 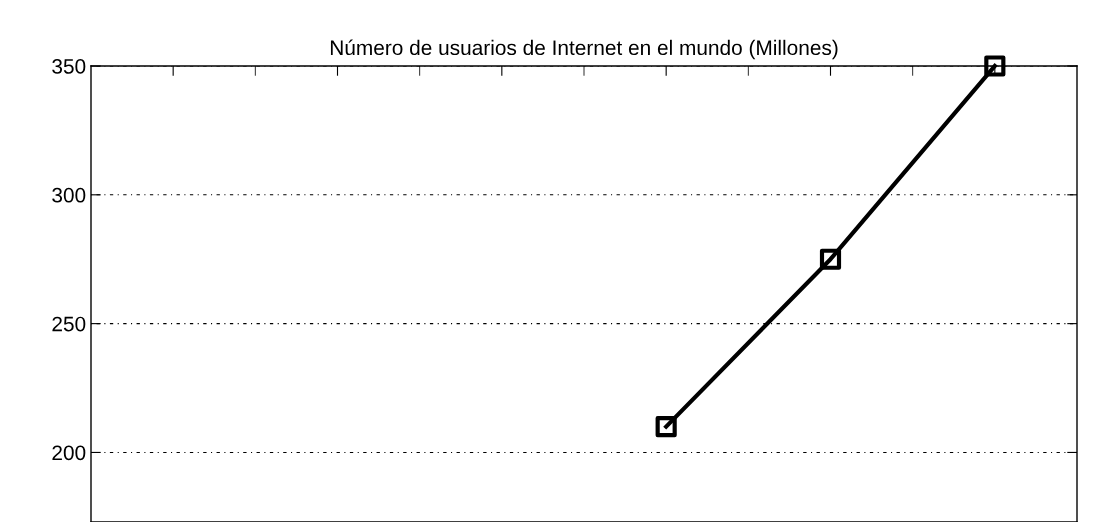 What do you see at coordinates (69, 66) in the screenshot?
I see `y-tick-label: 350` at bounding box center [69, 66].